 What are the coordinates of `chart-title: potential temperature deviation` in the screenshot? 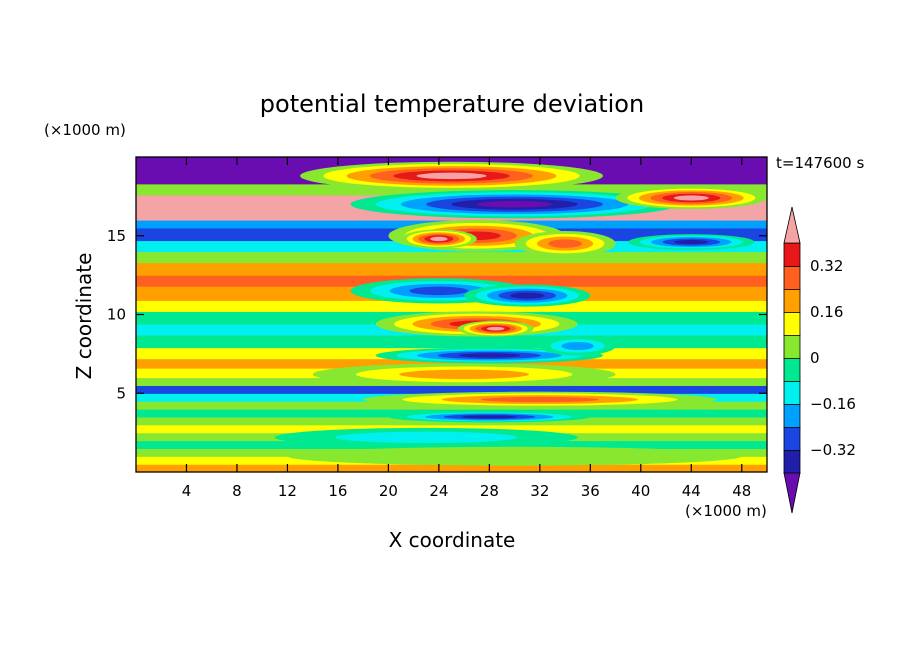 It's located at (452, 104).